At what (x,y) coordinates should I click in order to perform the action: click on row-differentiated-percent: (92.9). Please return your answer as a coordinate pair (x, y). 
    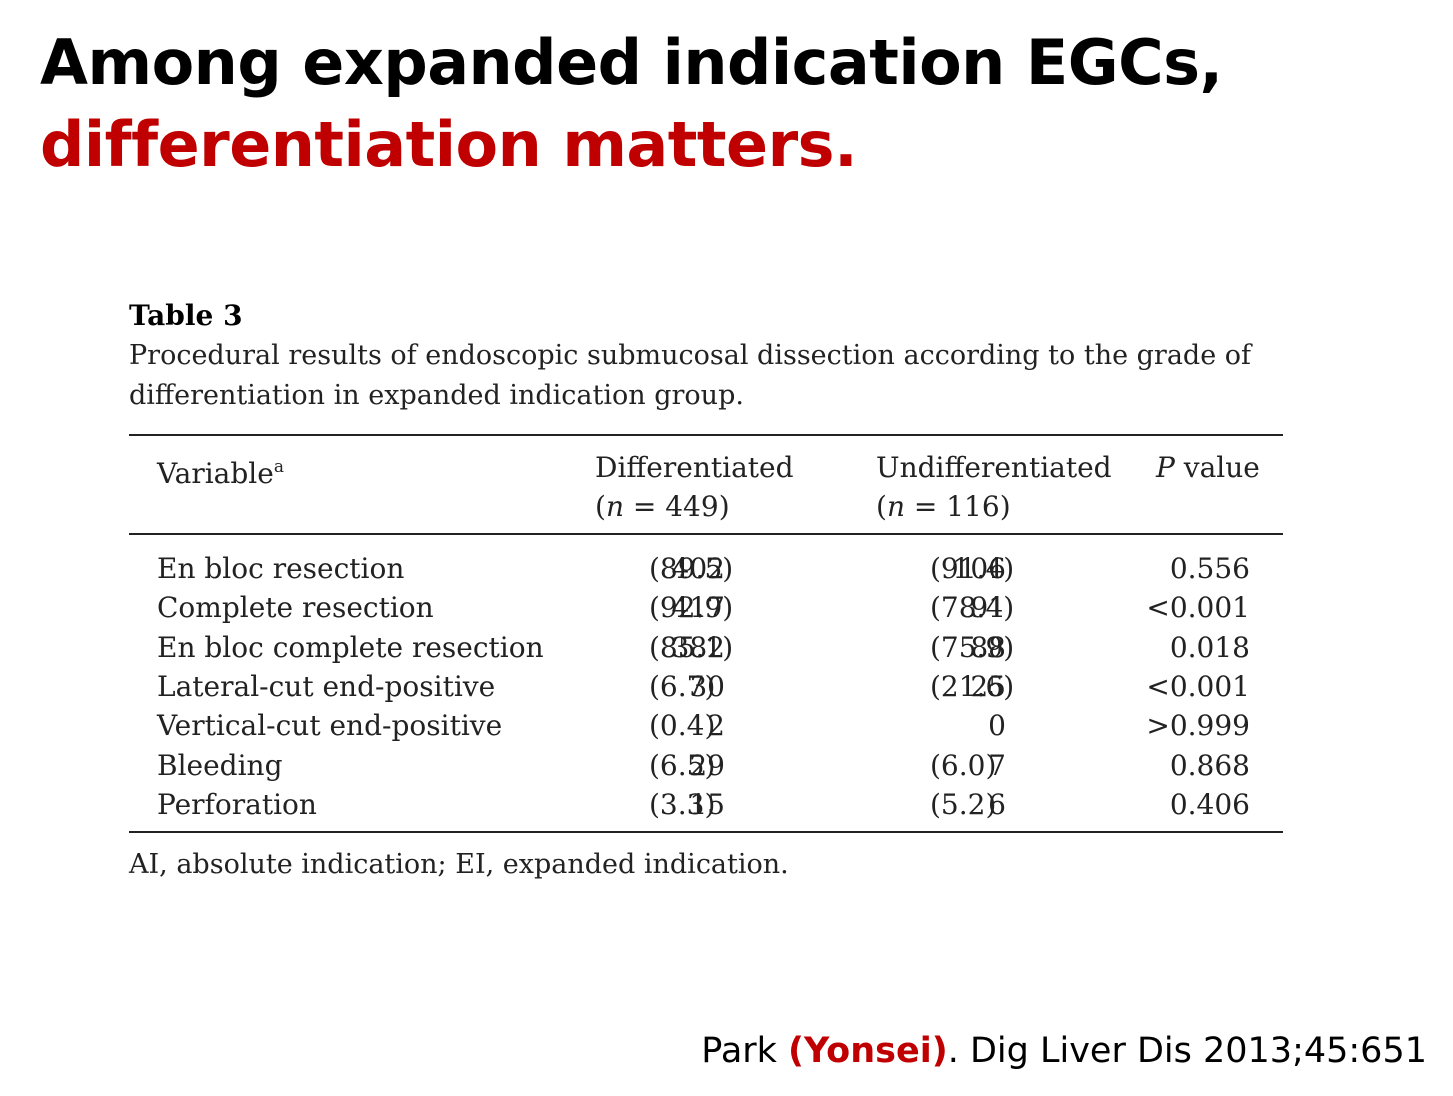
    Looking at the image, I should click on (691, 608).